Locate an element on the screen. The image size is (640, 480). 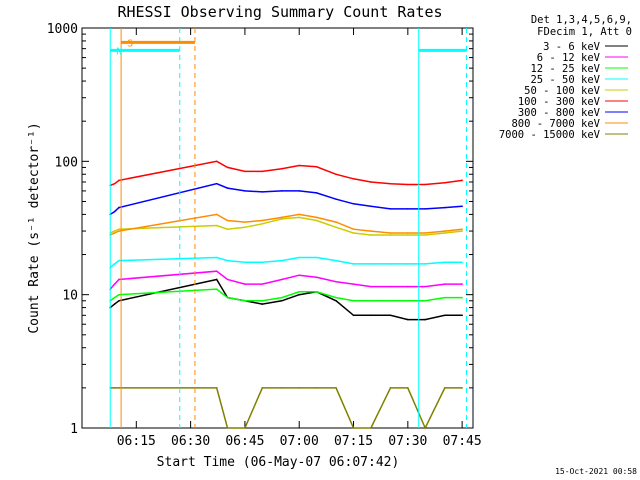
flag-label: N is located at coordinates (119, 51).